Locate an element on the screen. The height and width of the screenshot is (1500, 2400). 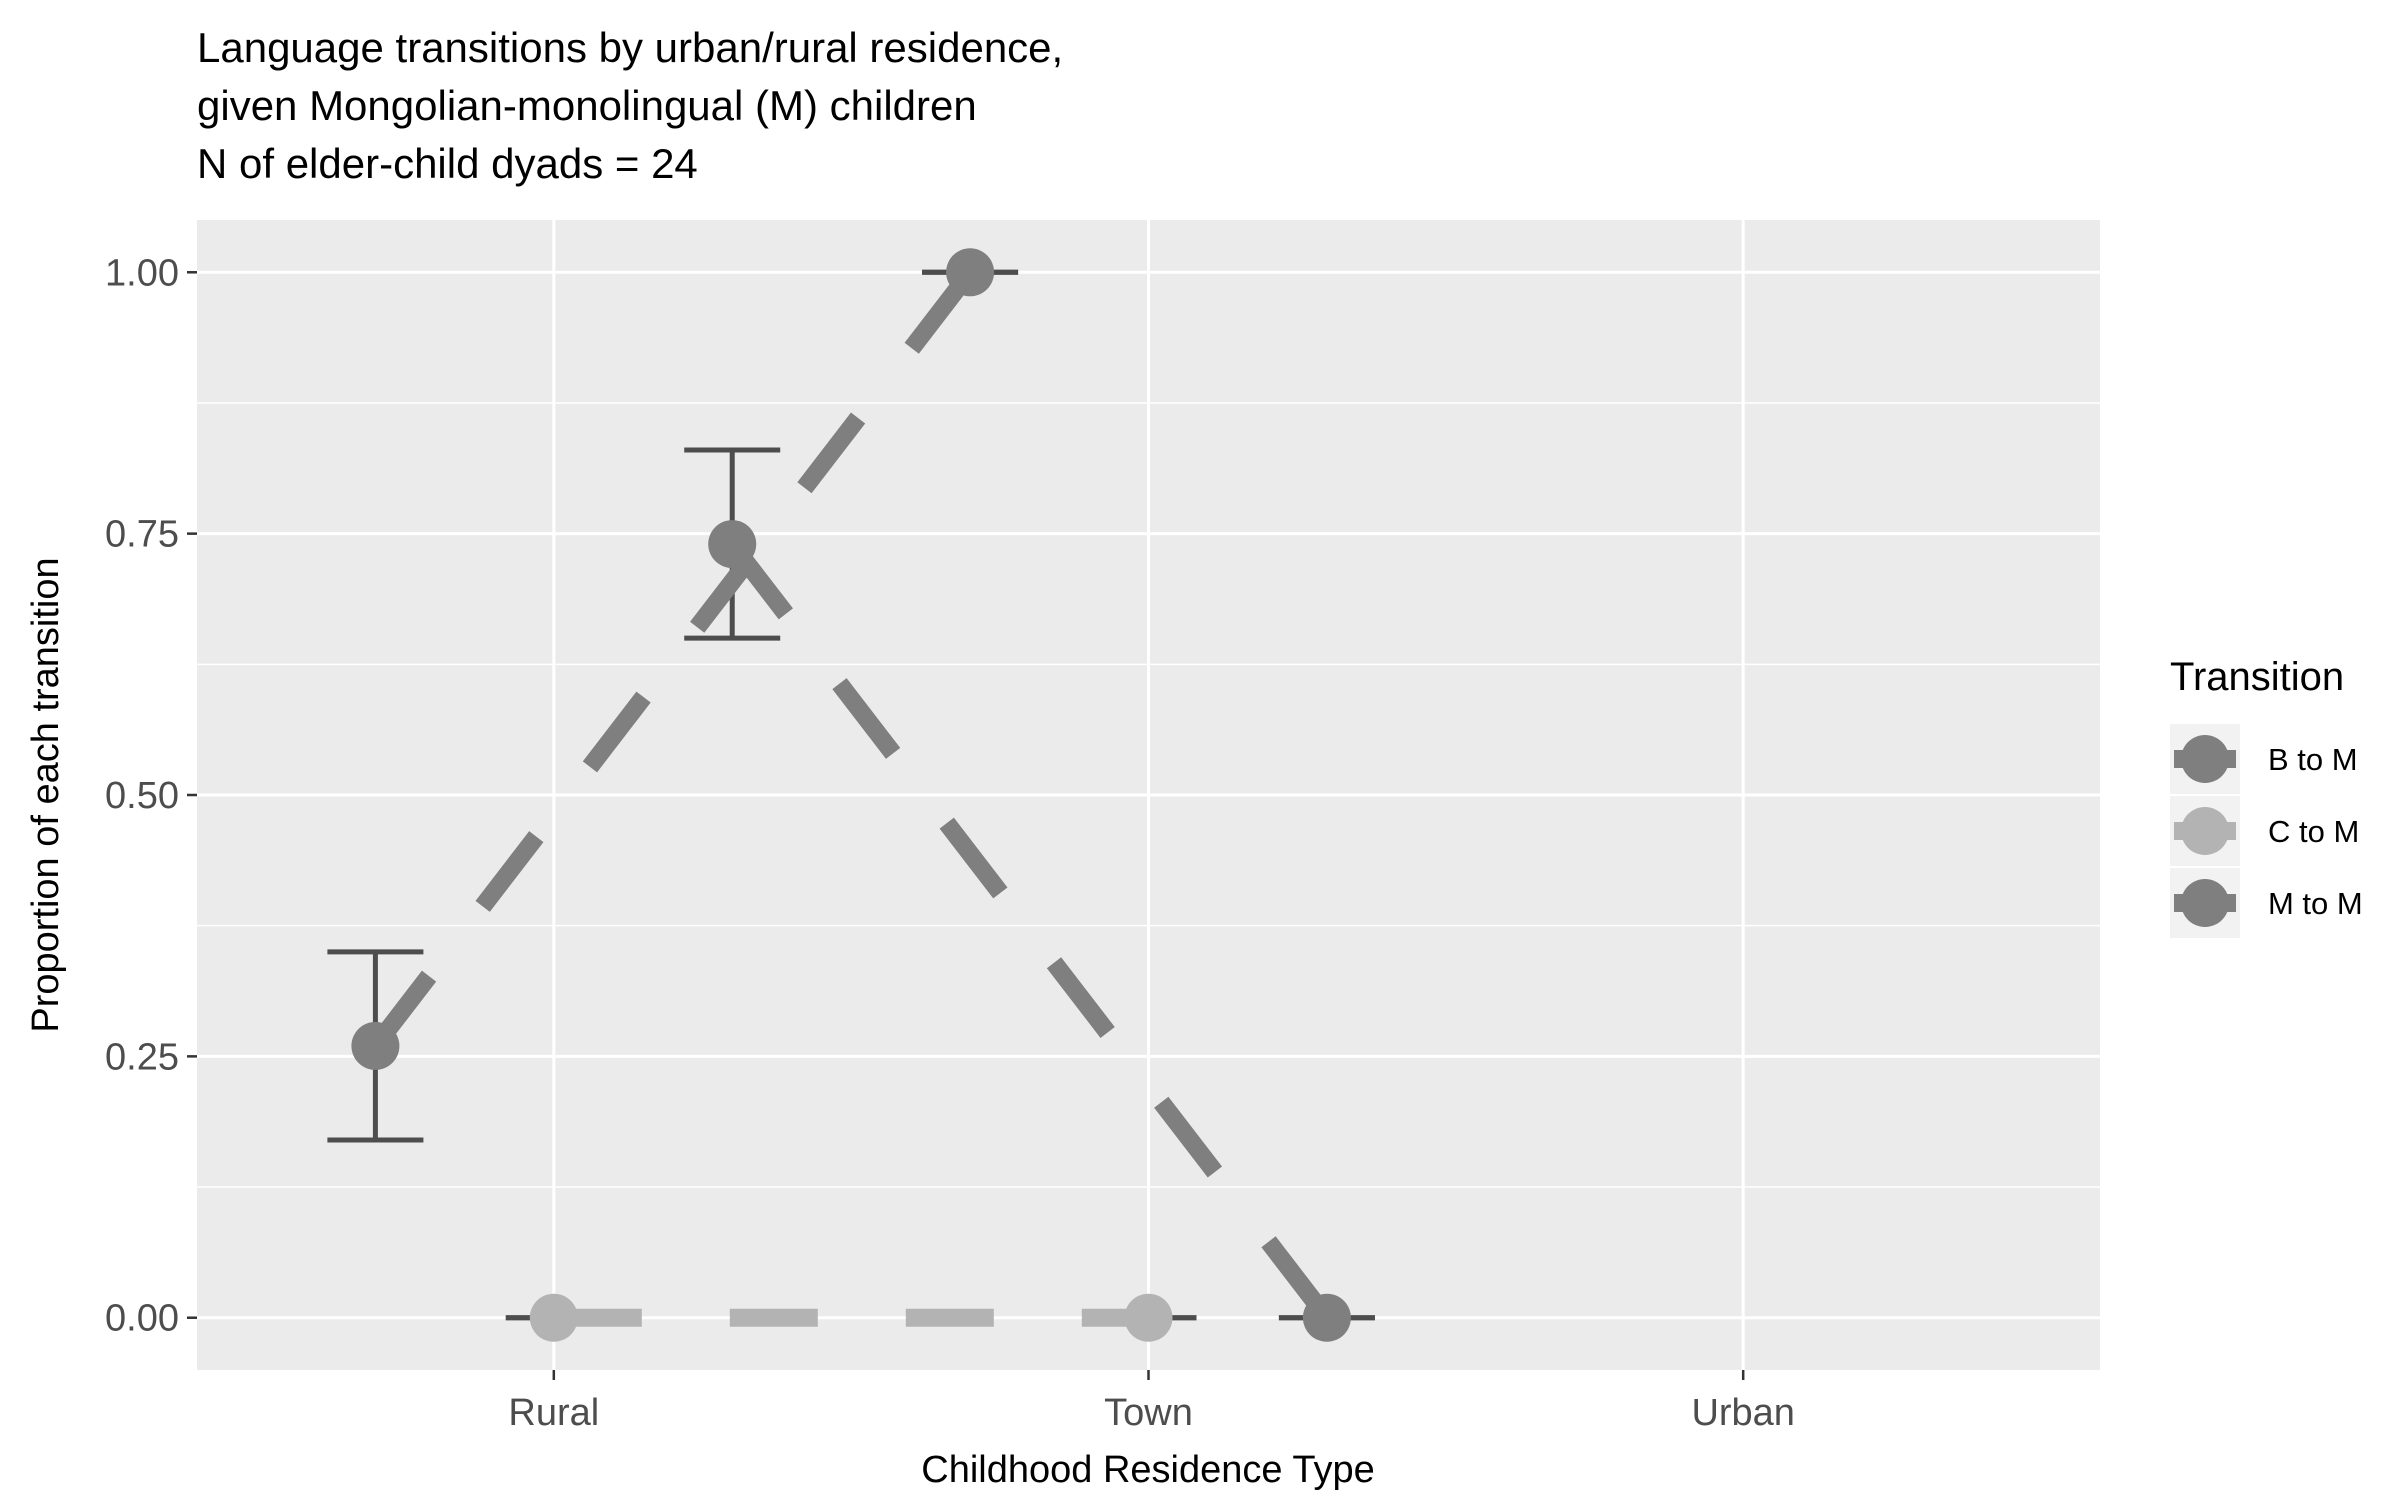
x-axis: Rural Town Urban is located at coordinates (1151, 1402).